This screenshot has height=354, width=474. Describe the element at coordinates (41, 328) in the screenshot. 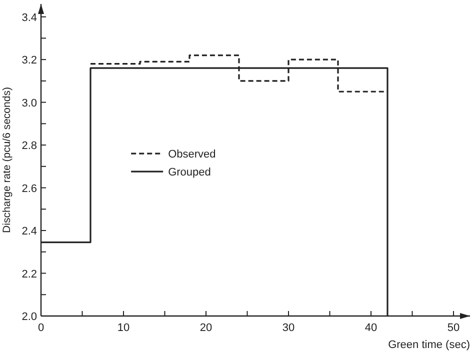

I see `x-tick-label: 0` at that location.